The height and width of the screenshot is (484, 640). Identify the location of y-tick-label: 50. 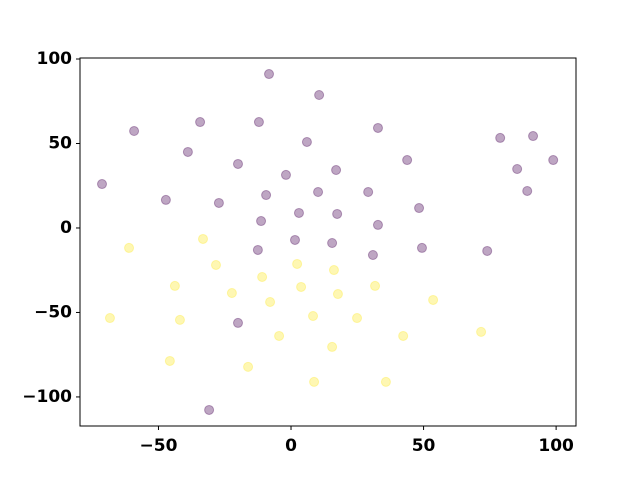
(60, 143).